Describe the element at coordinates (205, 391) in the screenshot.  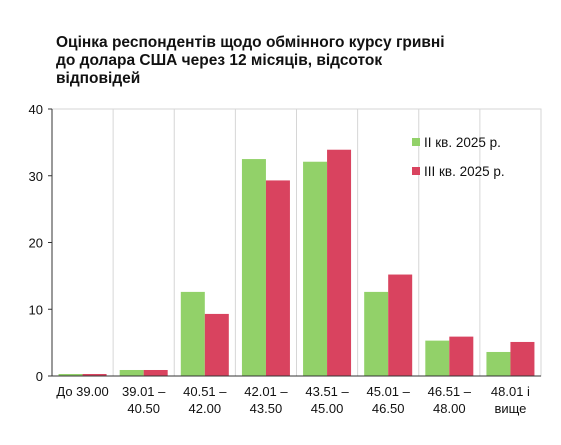
I see `x-tick-label: 40.51 –` at that location.